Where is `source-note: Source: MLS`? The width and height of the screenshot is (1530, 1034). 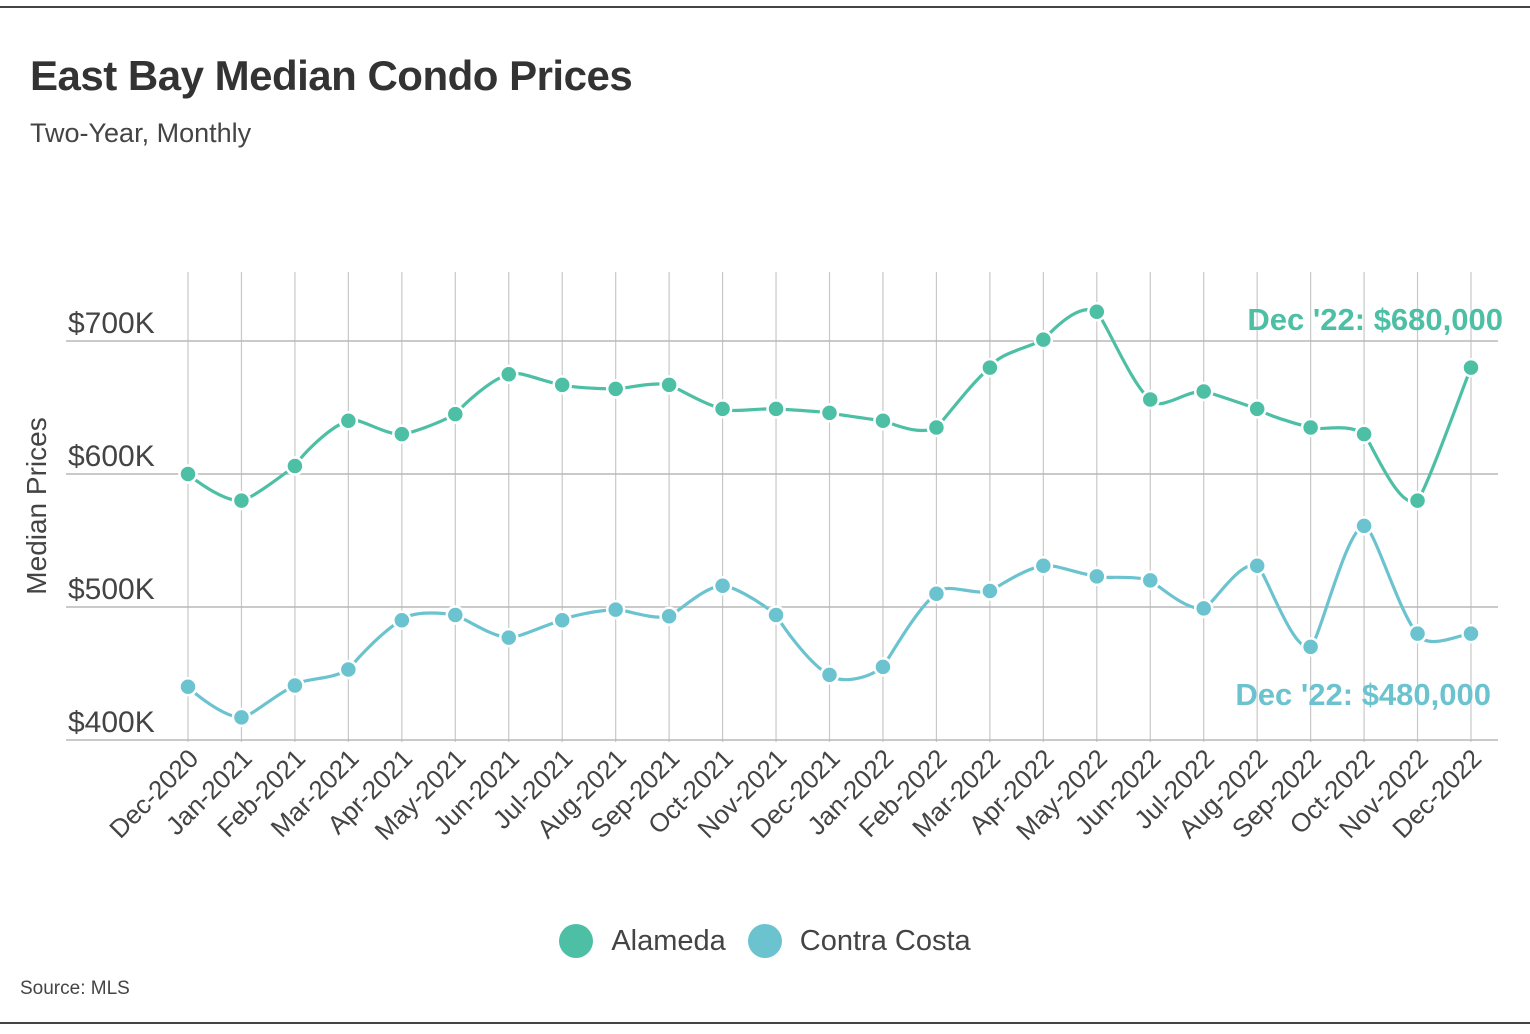 source-note: Source: MLS is located at coordinates (75, 988).